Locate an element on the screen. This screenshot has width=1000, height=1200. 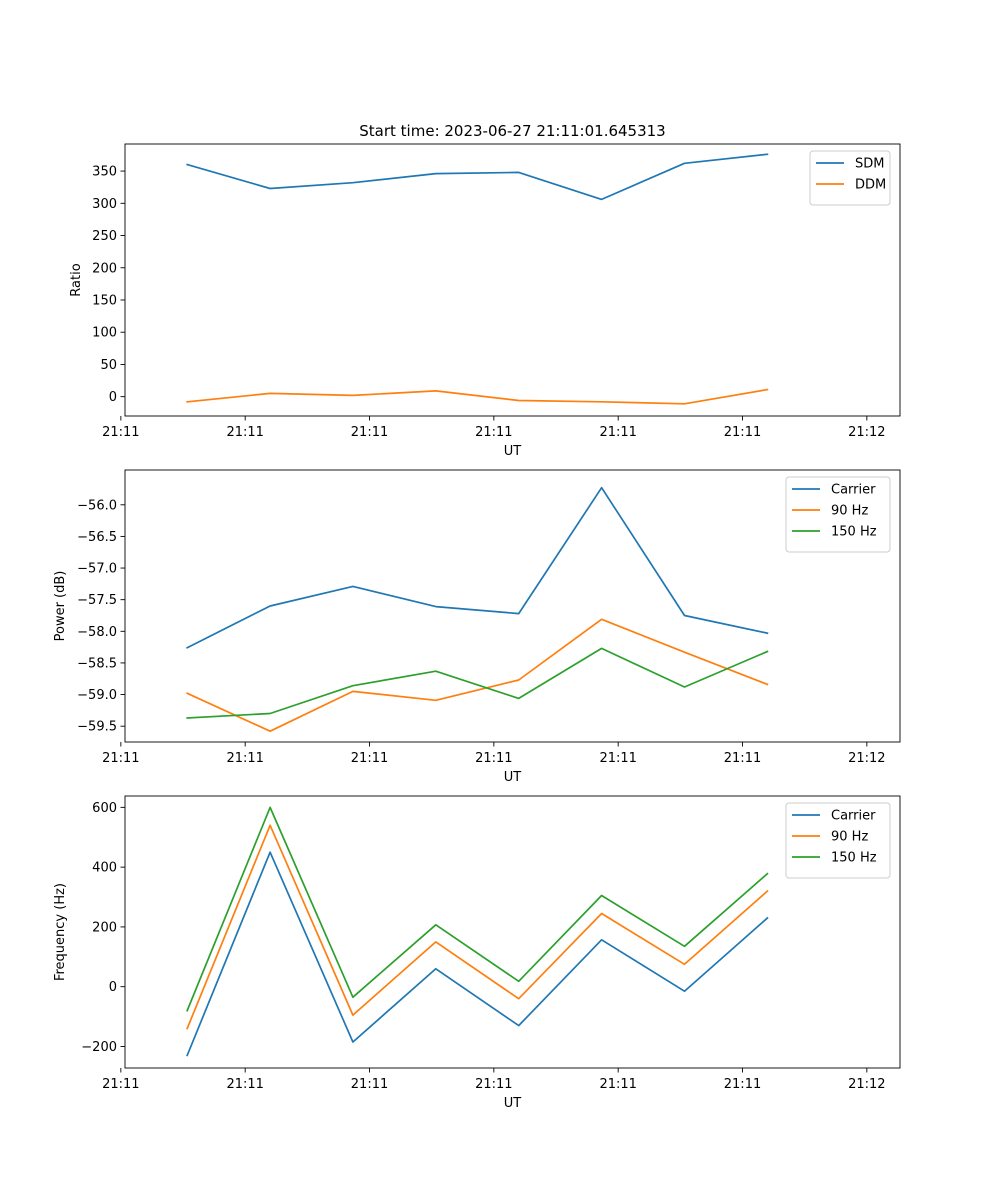
chart-3-legend-label-1: Carrier is located at coordinates (853, 816).